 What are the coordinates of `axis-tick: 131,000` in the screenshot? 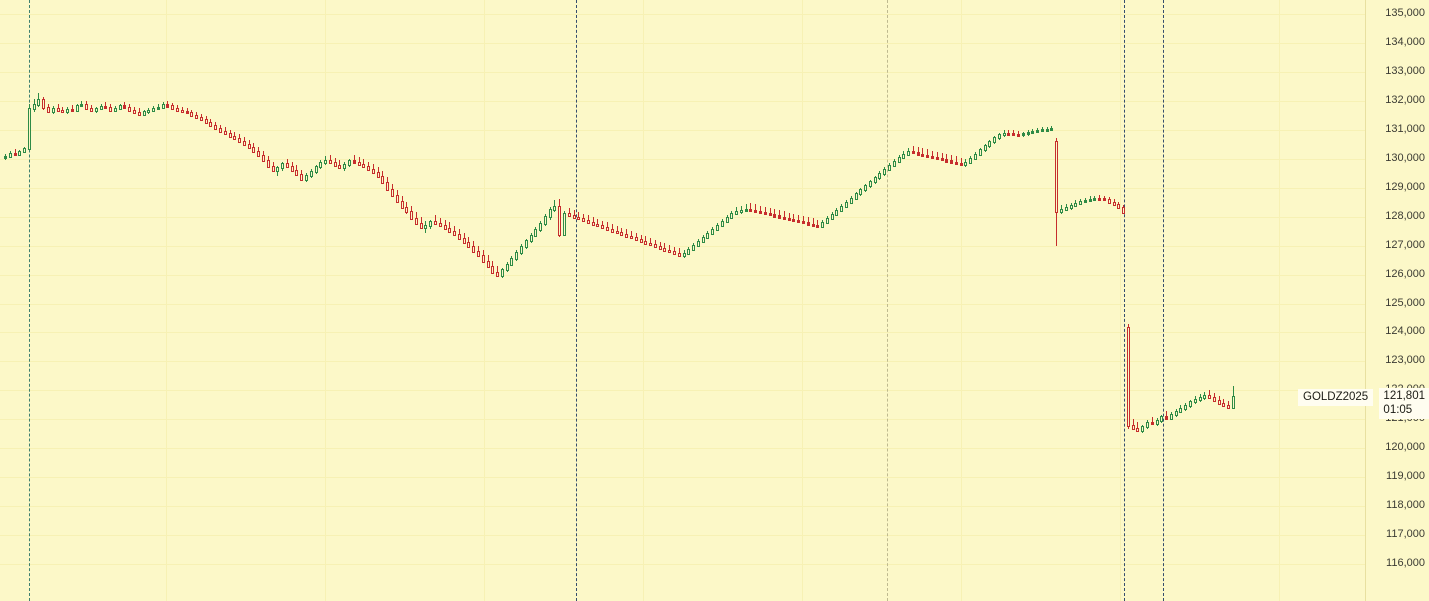 It's located at (1405, 128).